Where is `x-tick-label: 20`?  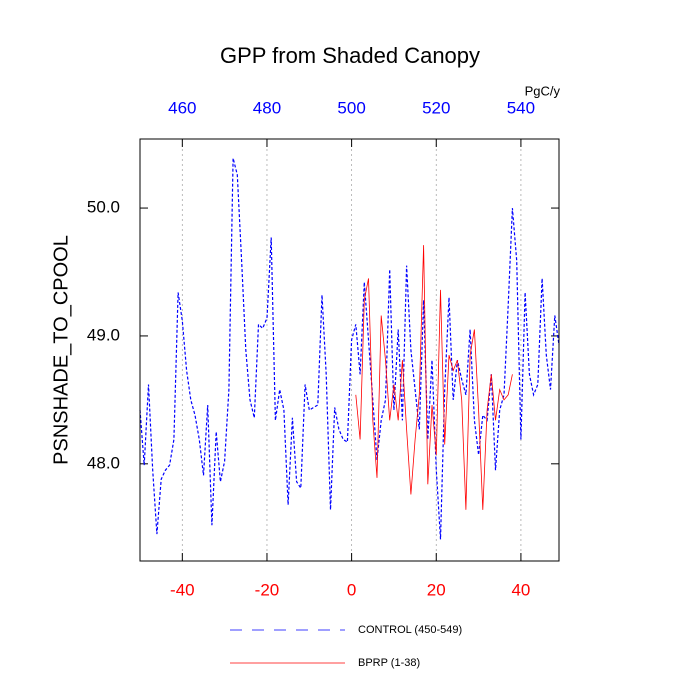 x-tick-label: 20 is located at coordinates (436, 589).